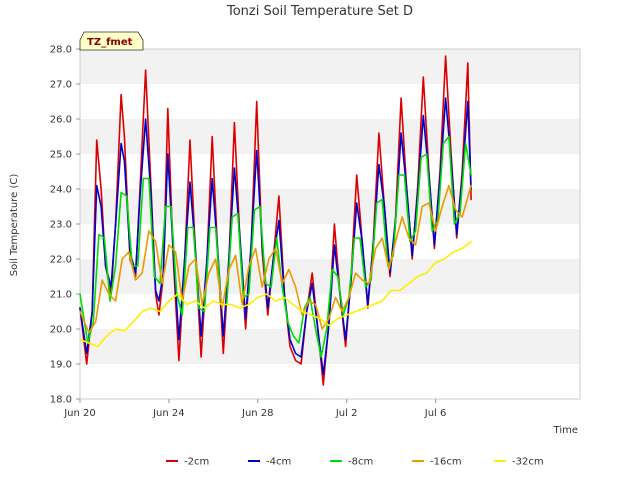  What do you see at coordinates (196, 462) in the screenshot?
I see `legend-entry: -2cm` at bounding box center [196, 462].